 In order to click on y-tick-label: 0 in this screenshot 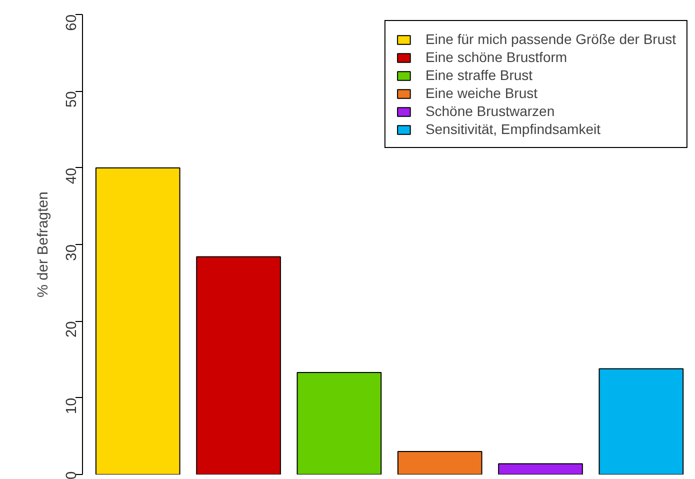, I will do `click(72, 475)`.